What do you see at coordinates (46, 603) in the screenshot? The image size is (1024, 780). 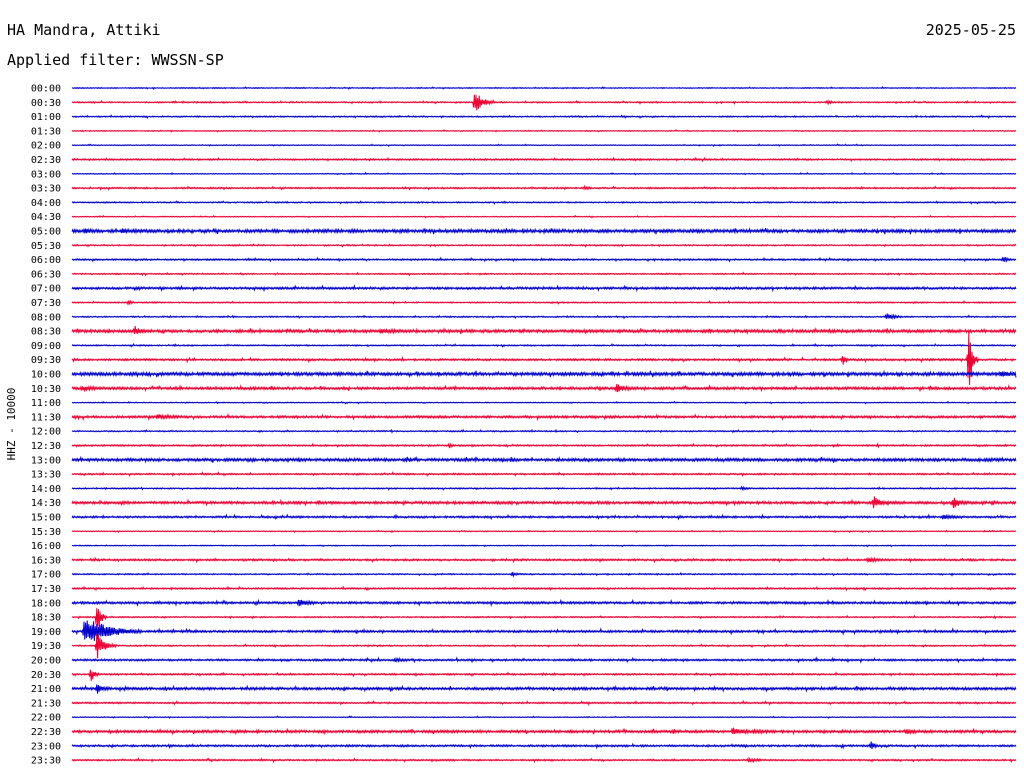 I see `time-label: 18:00` at bounding box center [46, 603].